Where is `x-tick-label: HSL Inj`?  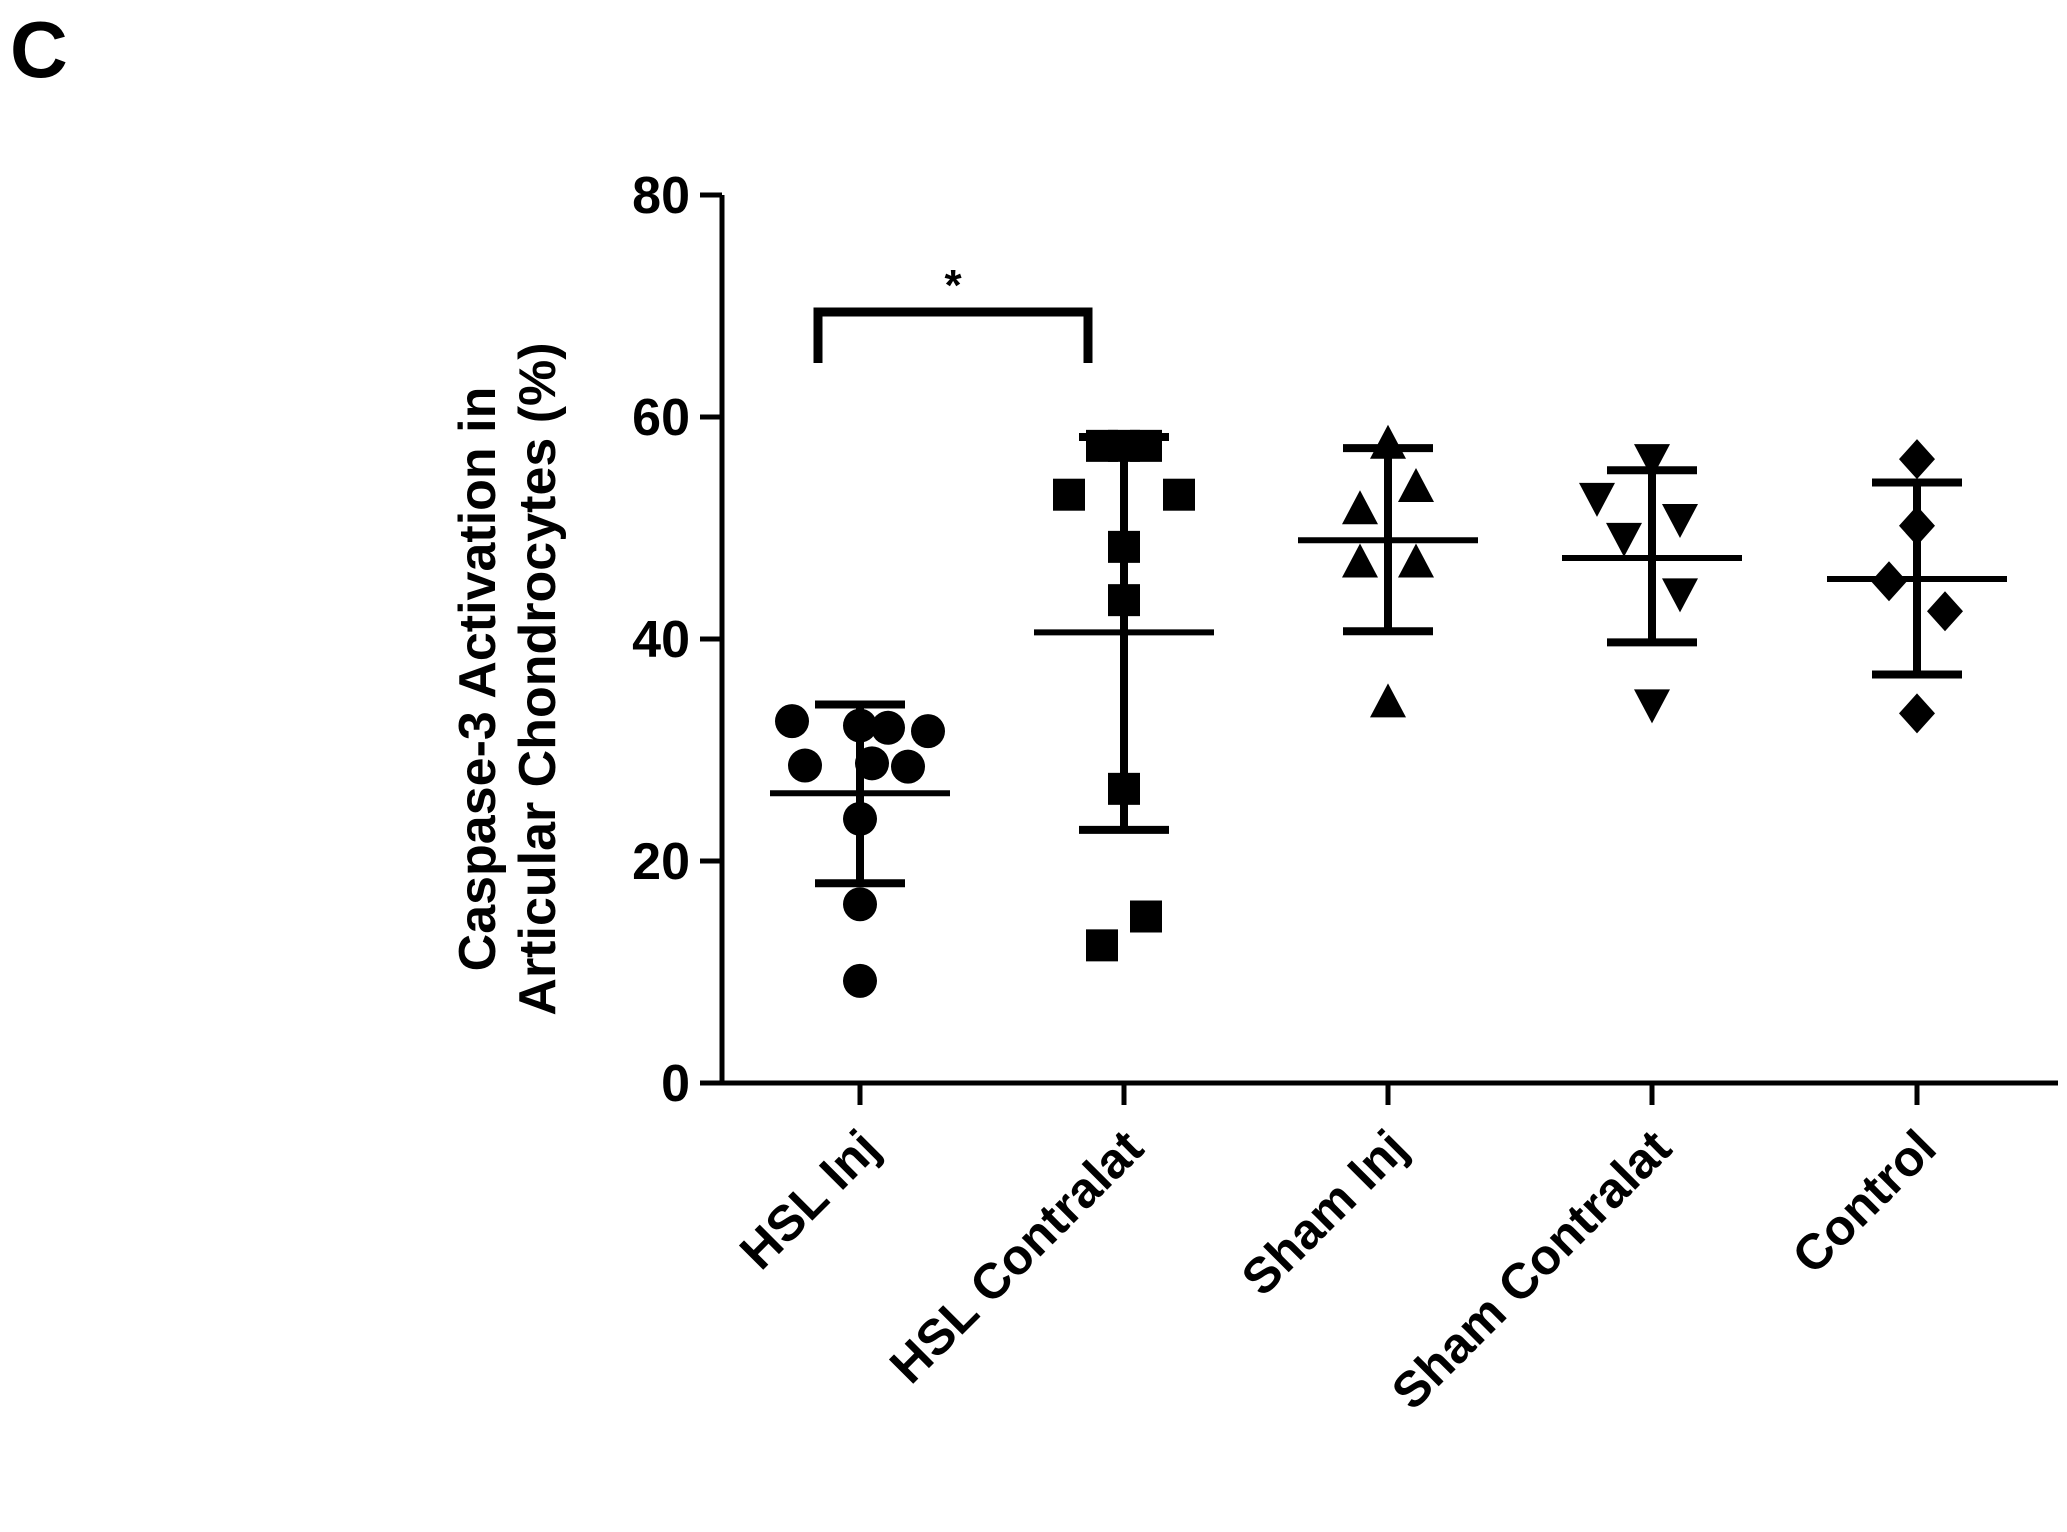 x-tick-label: HSL Inj is located at coordinates (809, 1199).